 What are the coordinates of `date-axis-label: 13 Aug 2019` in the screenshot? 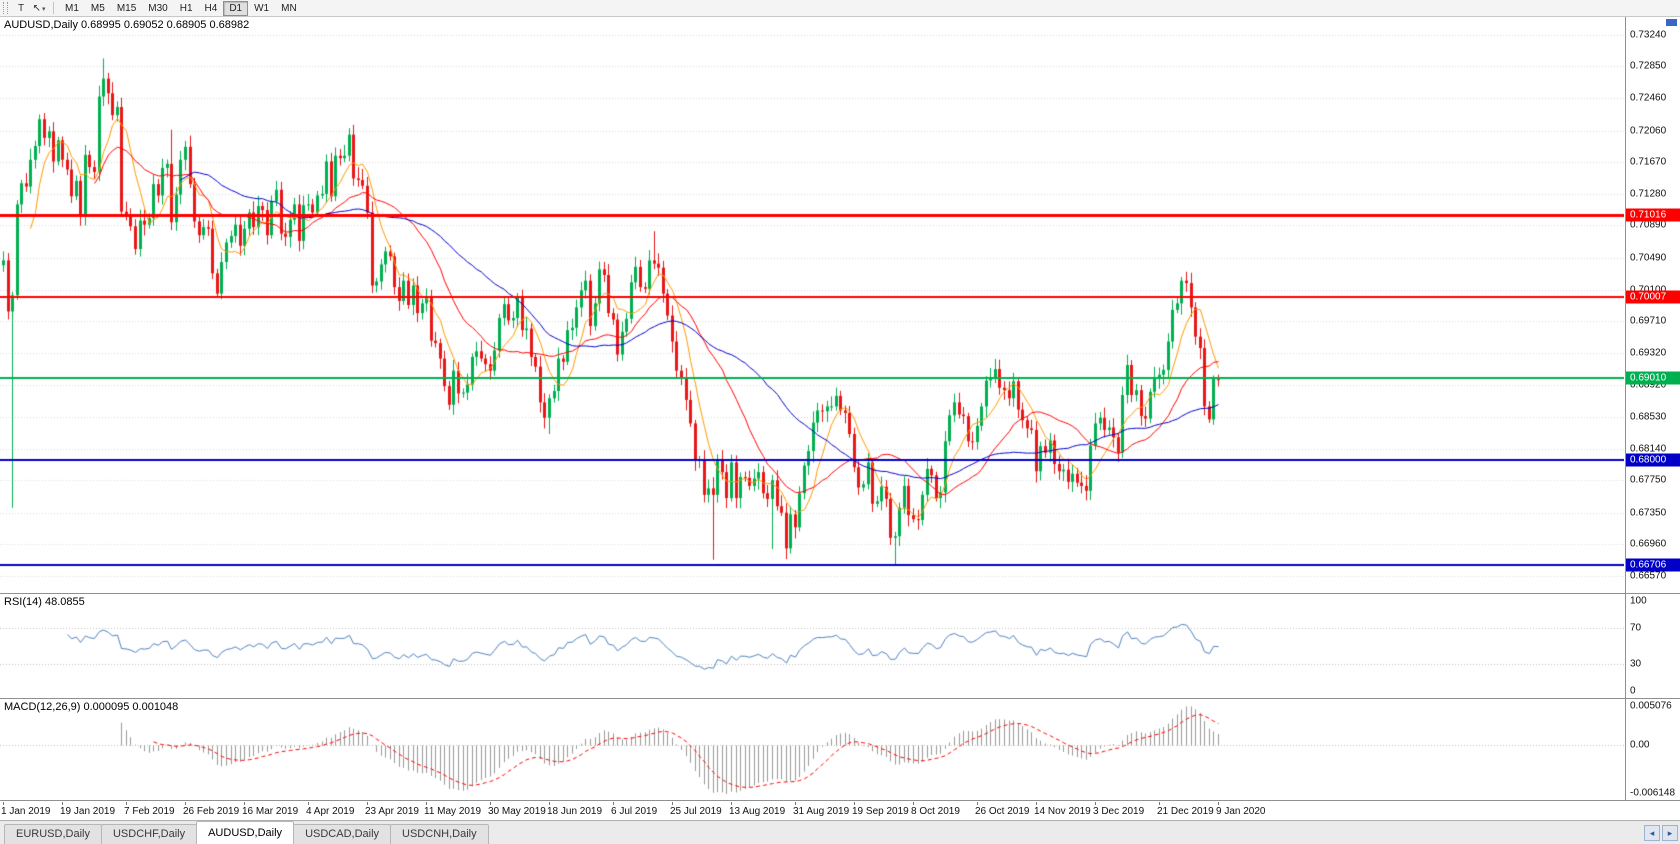 It's located at (757, 811).